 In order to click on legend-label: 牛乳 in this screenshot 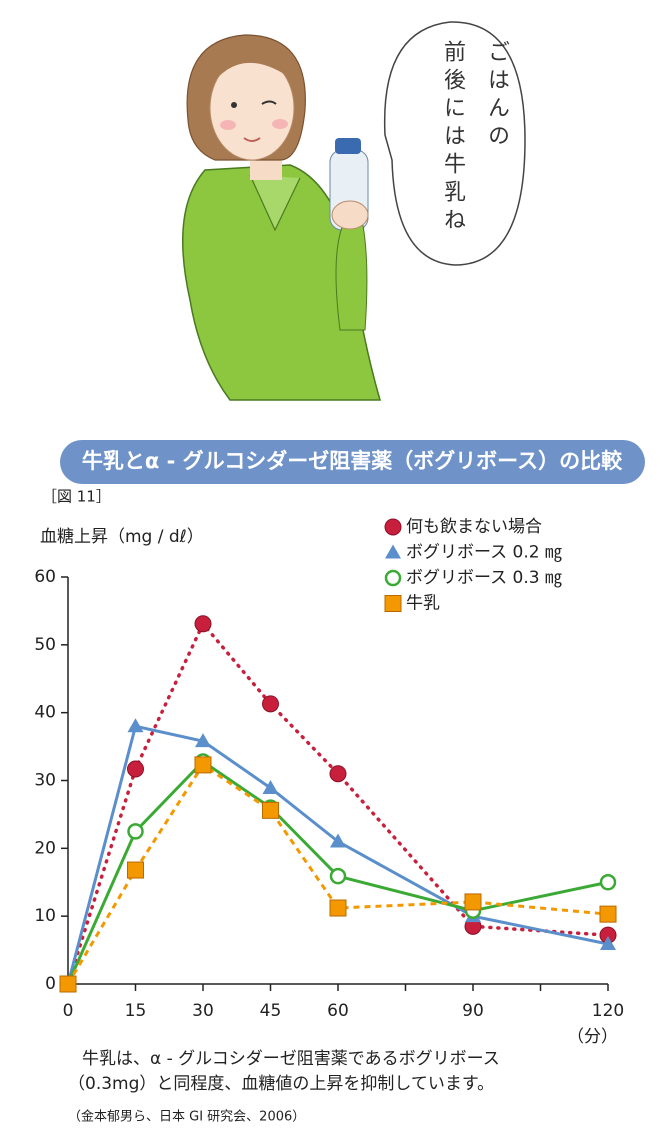, I will do `click(423, 604)`.